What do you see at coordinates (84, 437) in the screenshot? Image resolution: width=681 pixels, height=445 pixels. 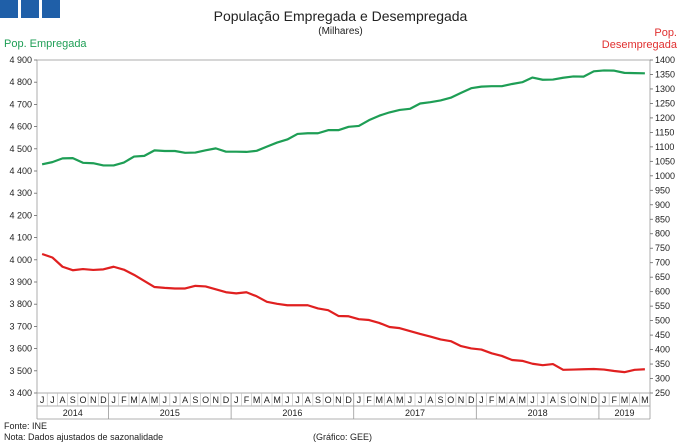 I see `footer-note: Nota: Dados ajustados de sazonalidade` at bounding box center [84, 437].